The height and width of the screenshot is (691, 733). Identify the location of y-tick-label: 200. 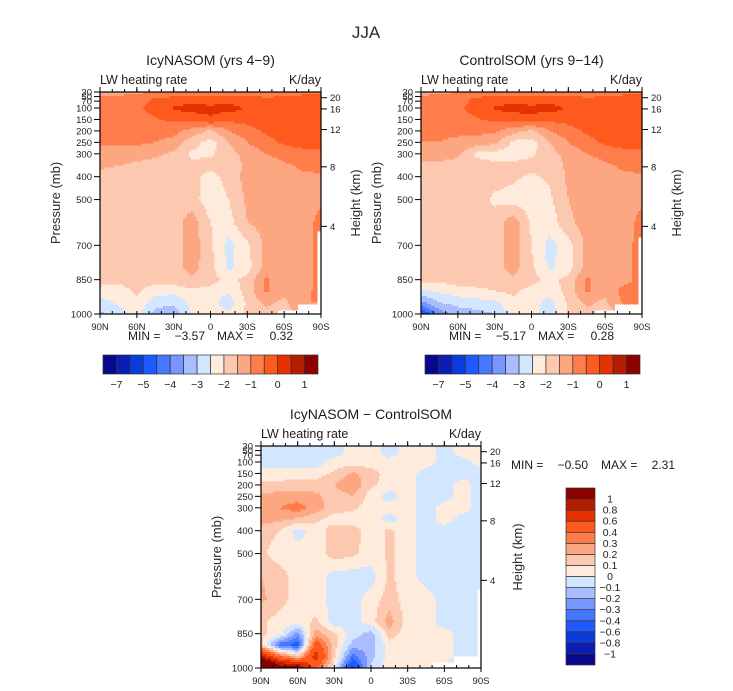
(405, 131).